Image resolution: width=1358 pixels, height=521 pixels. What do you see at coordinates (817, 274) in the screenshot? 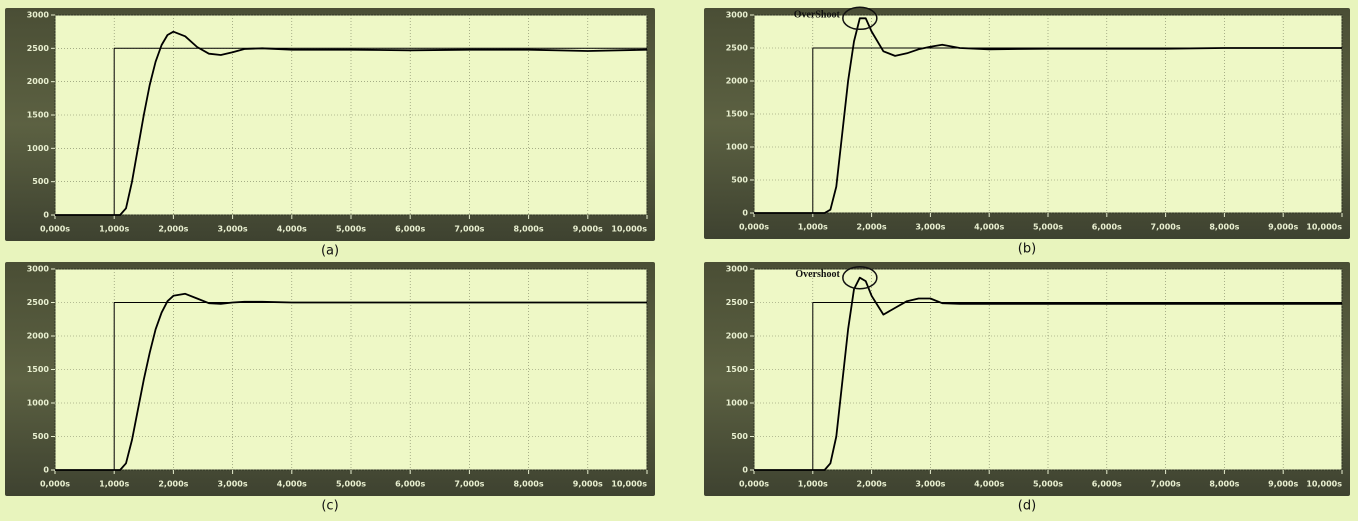
I see `annotation: Overshoot` at bounding box center [817, 274].